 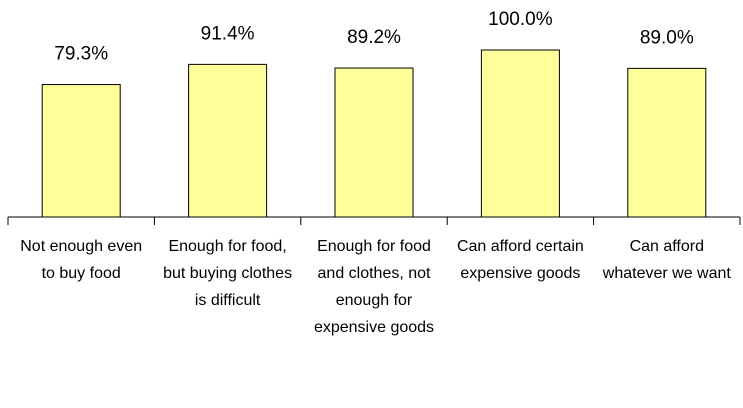 What do you see at coordinates (667, 37) in the screenshot?
I see `data-label: 89.0%` at bounding box center [667, 37].